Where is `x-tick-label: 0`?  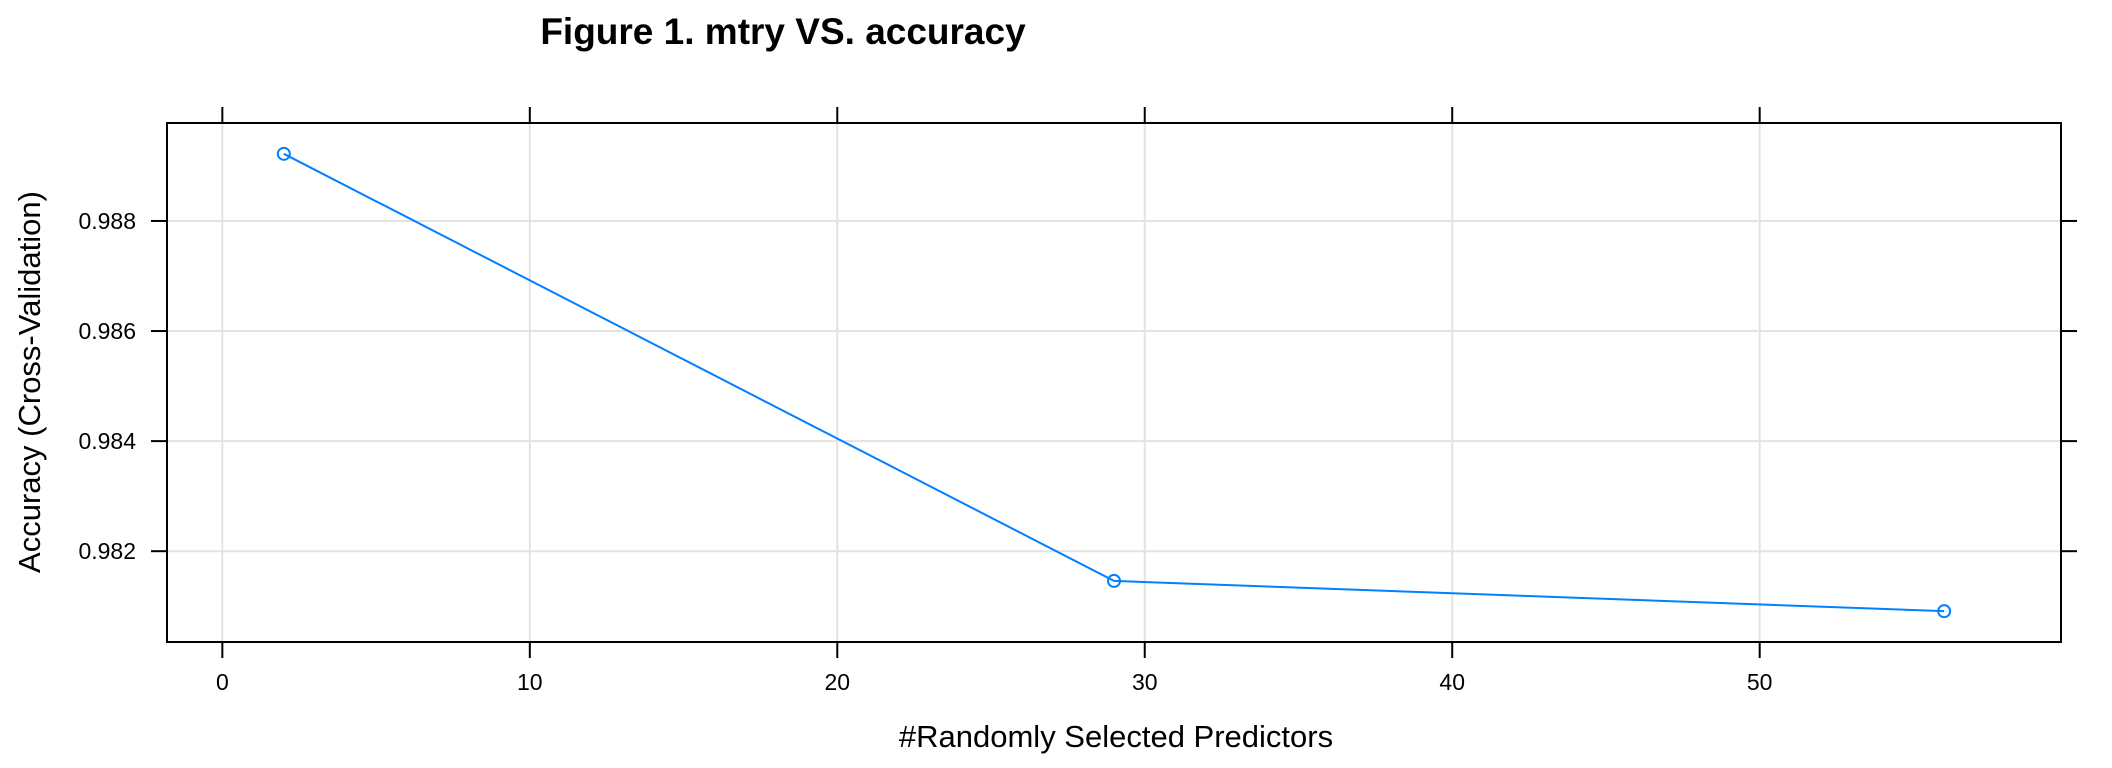
x-tick-label: 0 is located at coordinates (222, 682).